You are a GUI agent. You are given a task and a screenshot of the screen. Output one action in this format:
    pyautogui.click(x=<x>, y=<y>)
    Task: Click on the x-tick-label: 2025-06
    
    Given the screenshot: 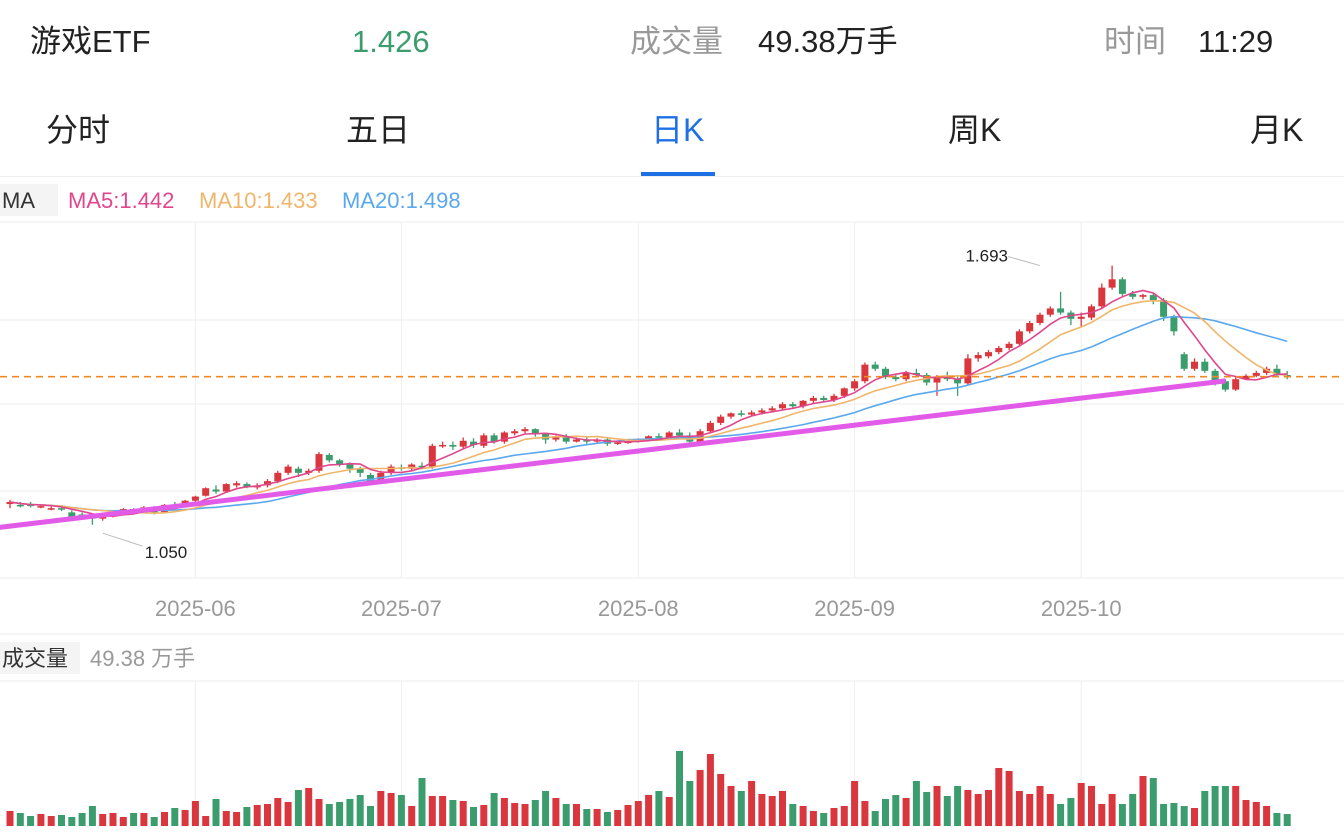 What is the action you would take?
    pyautogui.click(x=195, y=608)
    